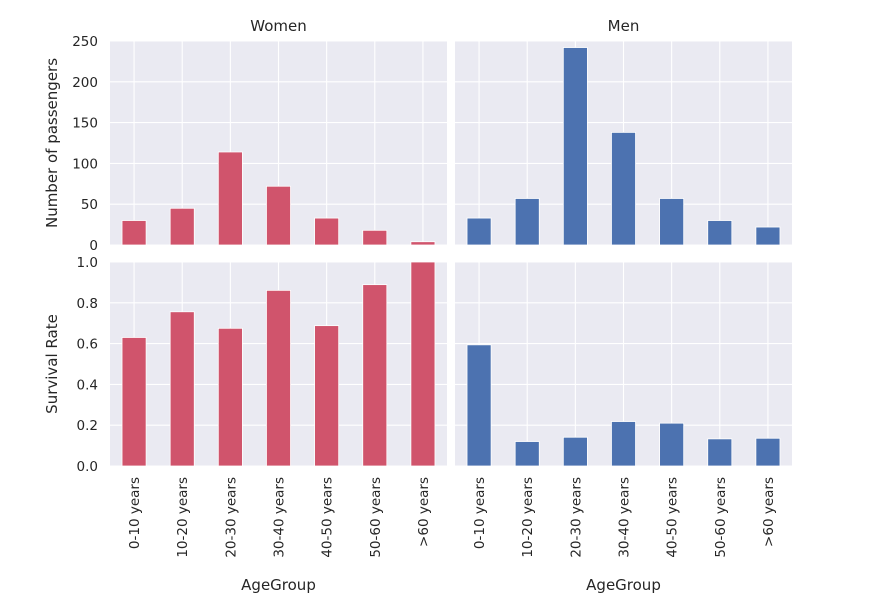 The image size is (880, 603). Describe the element at coordinates (87, 263) in the screenshot. I see `panel-3-ytick-label: 1.0` at that location.